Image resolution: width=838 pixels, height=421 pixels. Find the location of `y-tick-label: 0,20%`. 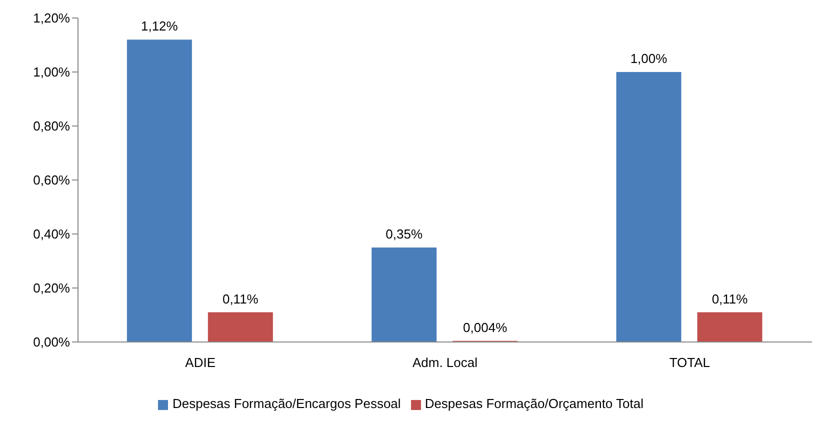

y-tick-label: 0,20% is located at coordinates (51, 288).